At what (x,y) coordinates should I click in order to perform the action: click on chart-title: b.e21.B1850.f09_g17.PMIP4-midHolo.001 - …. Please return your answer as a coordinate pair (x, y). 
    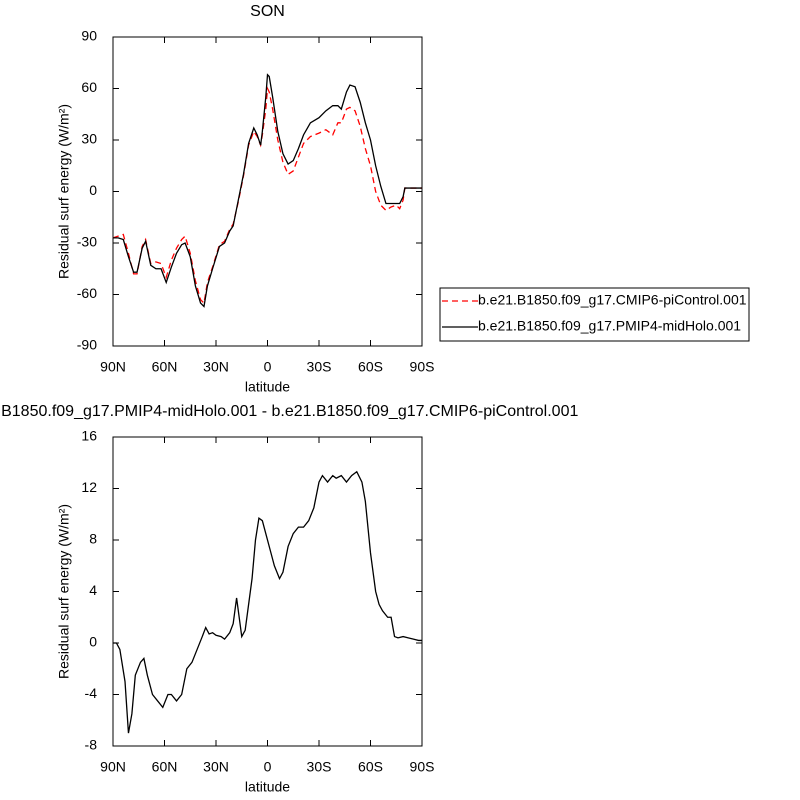
    Looking at the image, I should click on (289, 411).